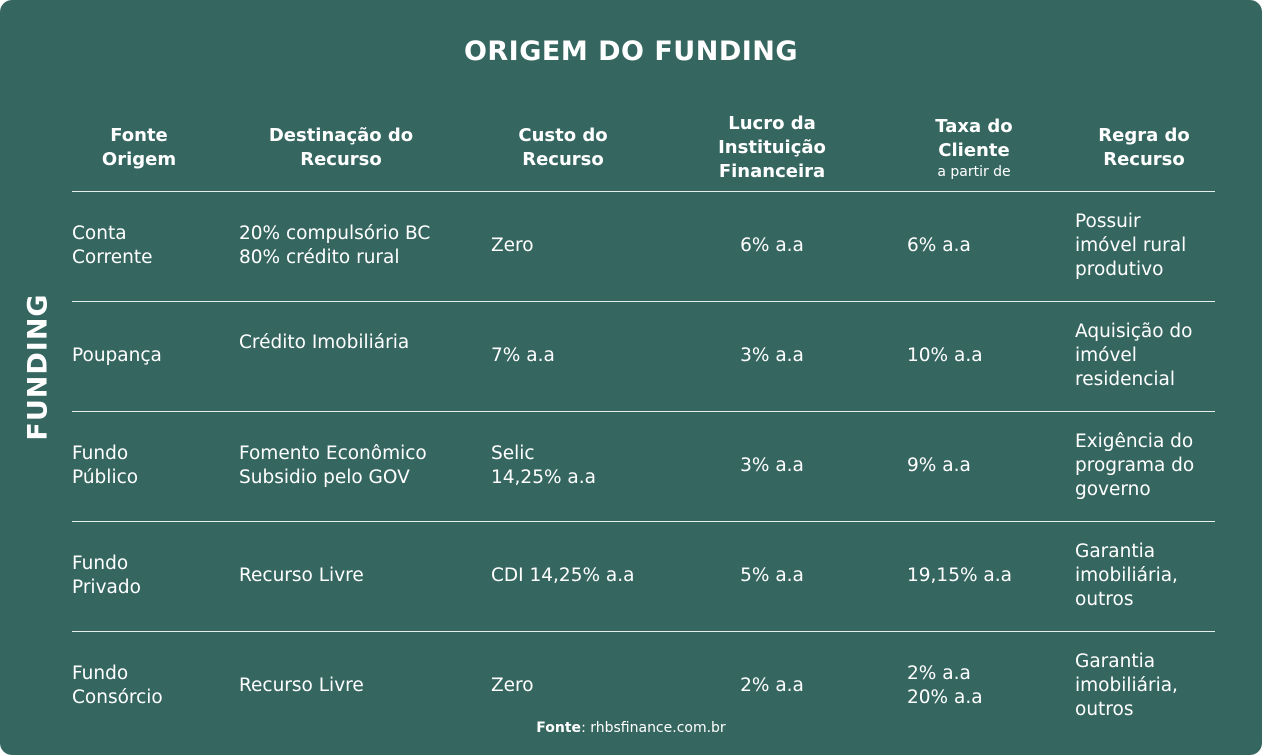 This screenshot has height=755, width=1262. I want to click on cell-destinacao: Fomento Econômico Subsidio pelo GOV, so click(333, 465).